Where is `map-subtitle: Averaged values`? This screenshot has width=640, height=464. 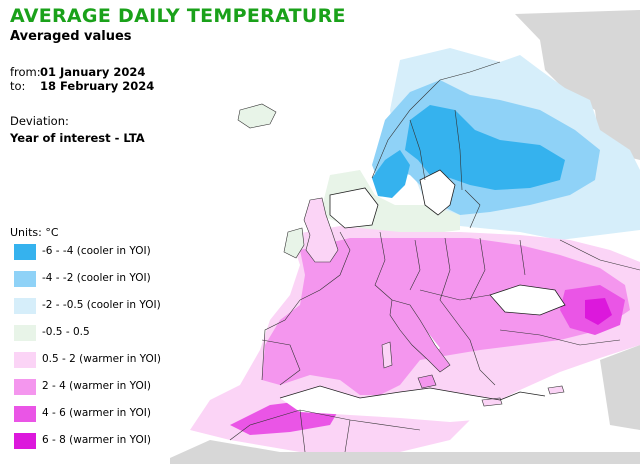
map-subtitle: Averaged values is located at coordinates (71, 36).